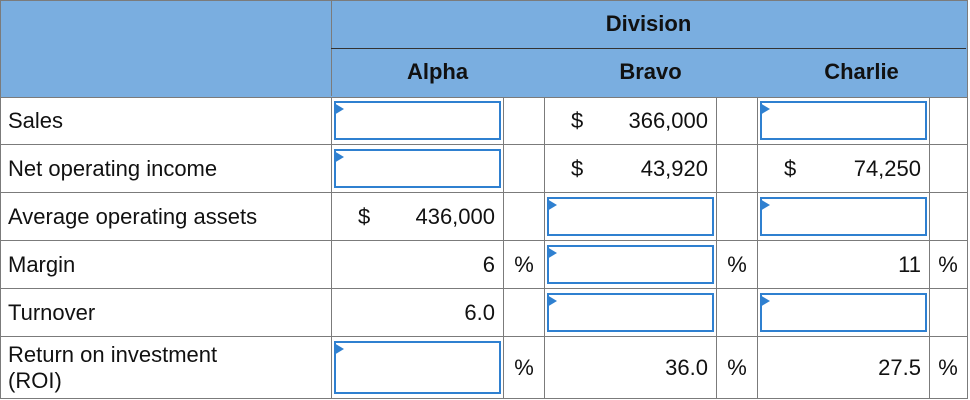 This screenshot has width=970, height=400. What do you see at coordinates (843, 168) in the screenshot?
I see `charlie-cell: $74,250` at bounding box center [843, 168].